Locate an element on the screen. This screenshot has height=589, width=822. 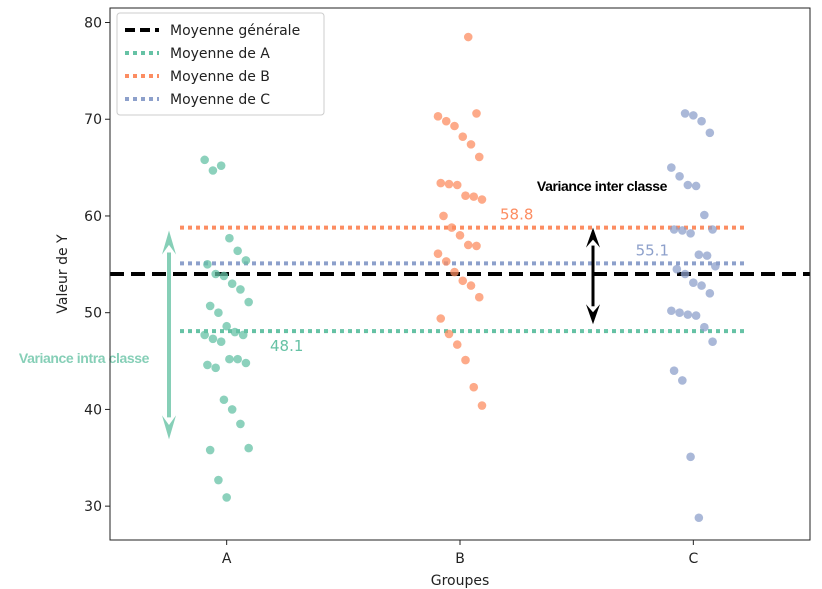
mean-value-label-B: 58.8 is located at coordinates (516, 215).